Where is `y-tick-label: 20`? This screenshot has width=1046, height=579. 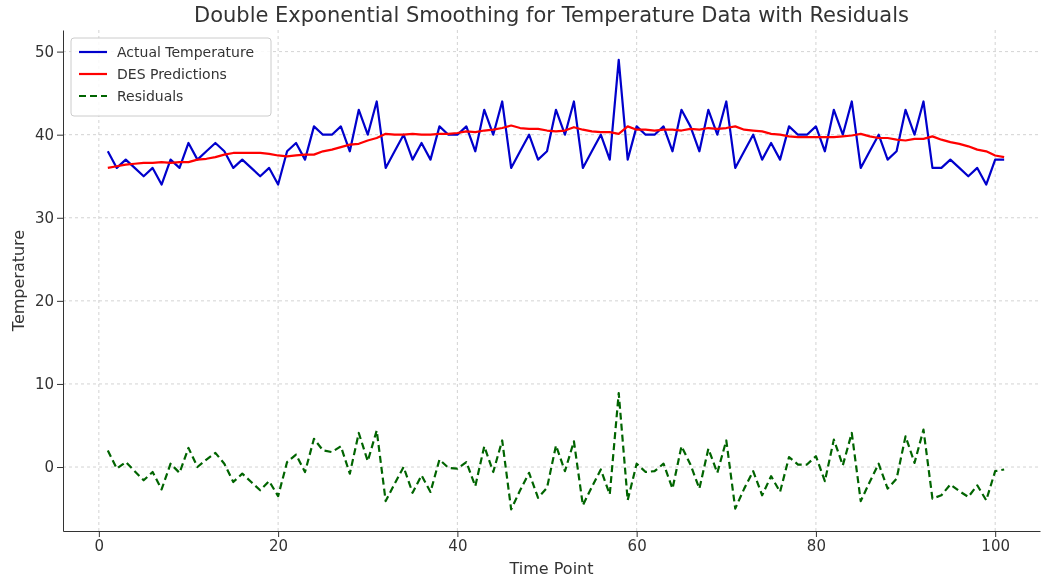 y-tick-label: 20 is located at coordinates (44, 301).